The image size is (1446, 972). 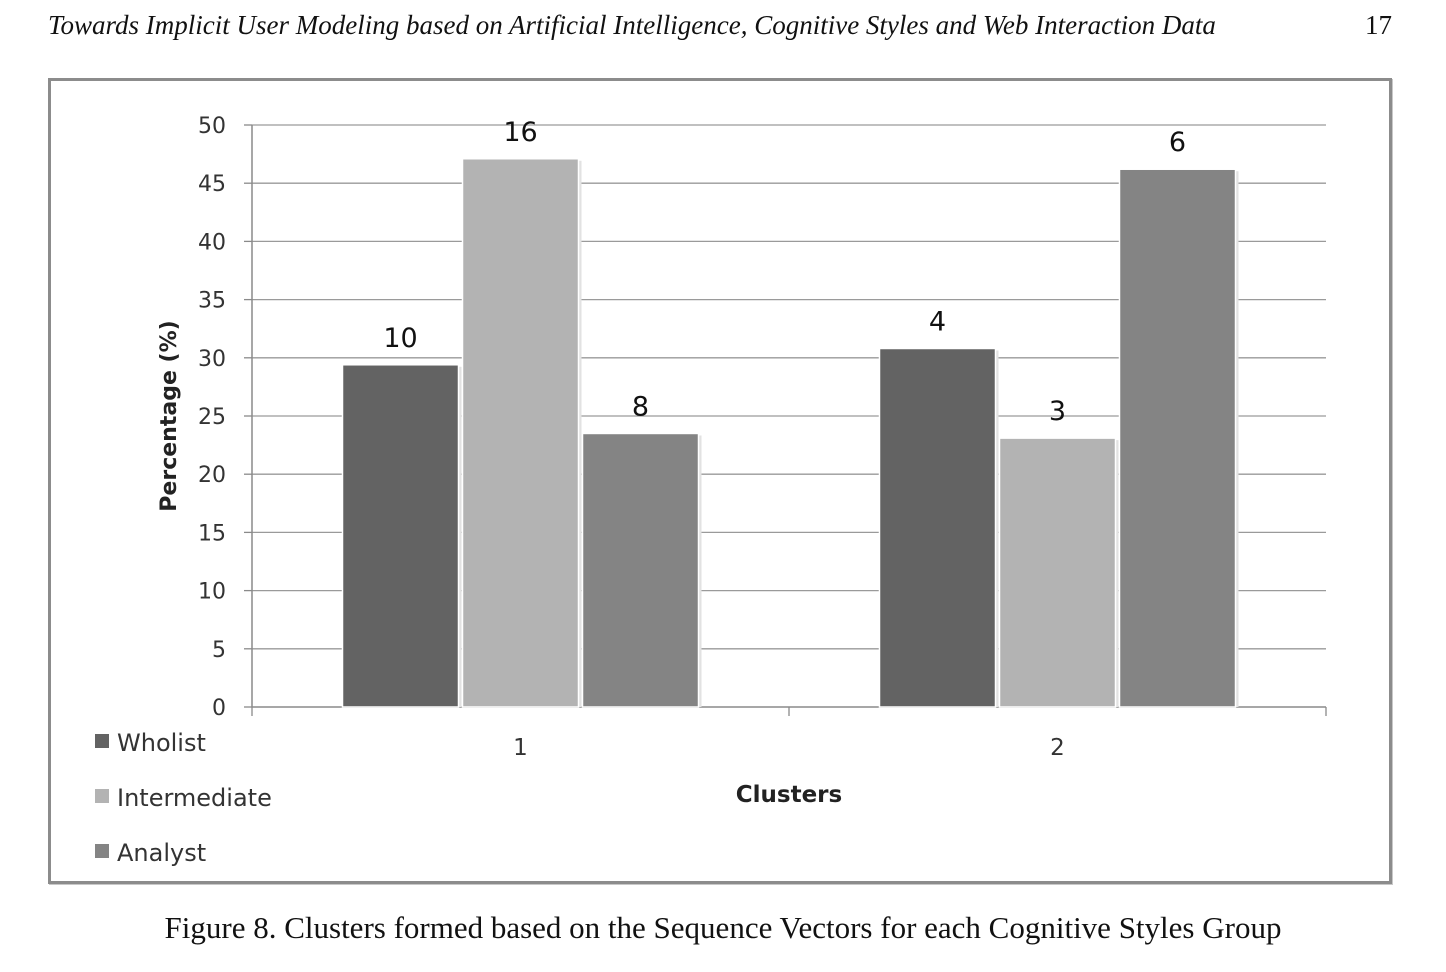 What do you see at coordinates (640, 406) in the screenshot?
I see `bar-data-label: 8` at bounding box center [640, 406].